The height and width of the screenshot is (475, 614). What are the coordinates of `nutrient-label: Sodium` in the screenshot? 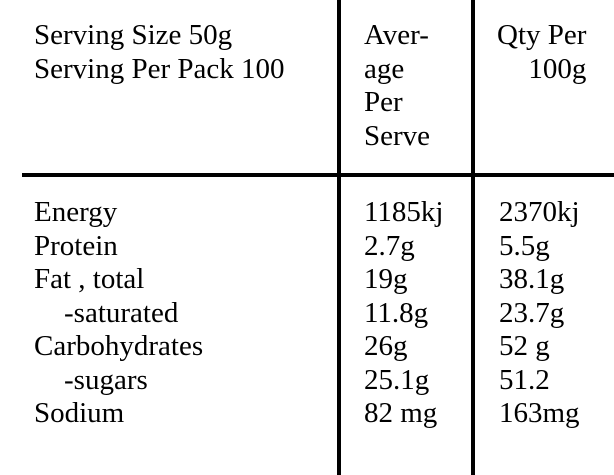 It's located at (79, 413).